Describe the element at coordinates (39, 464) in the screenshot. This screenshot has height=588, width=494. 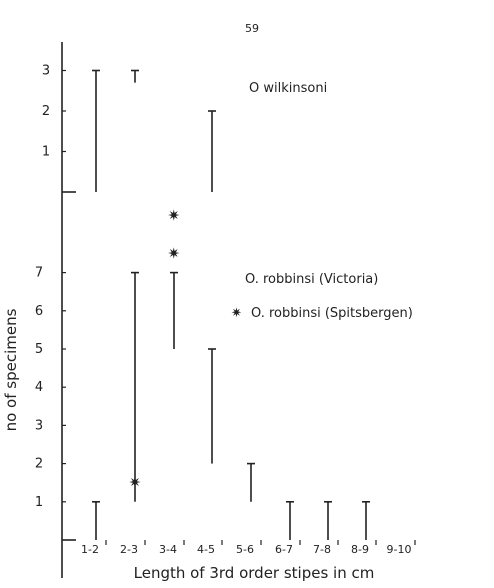
I see `bottom-y-tick-label: 2` at that location.